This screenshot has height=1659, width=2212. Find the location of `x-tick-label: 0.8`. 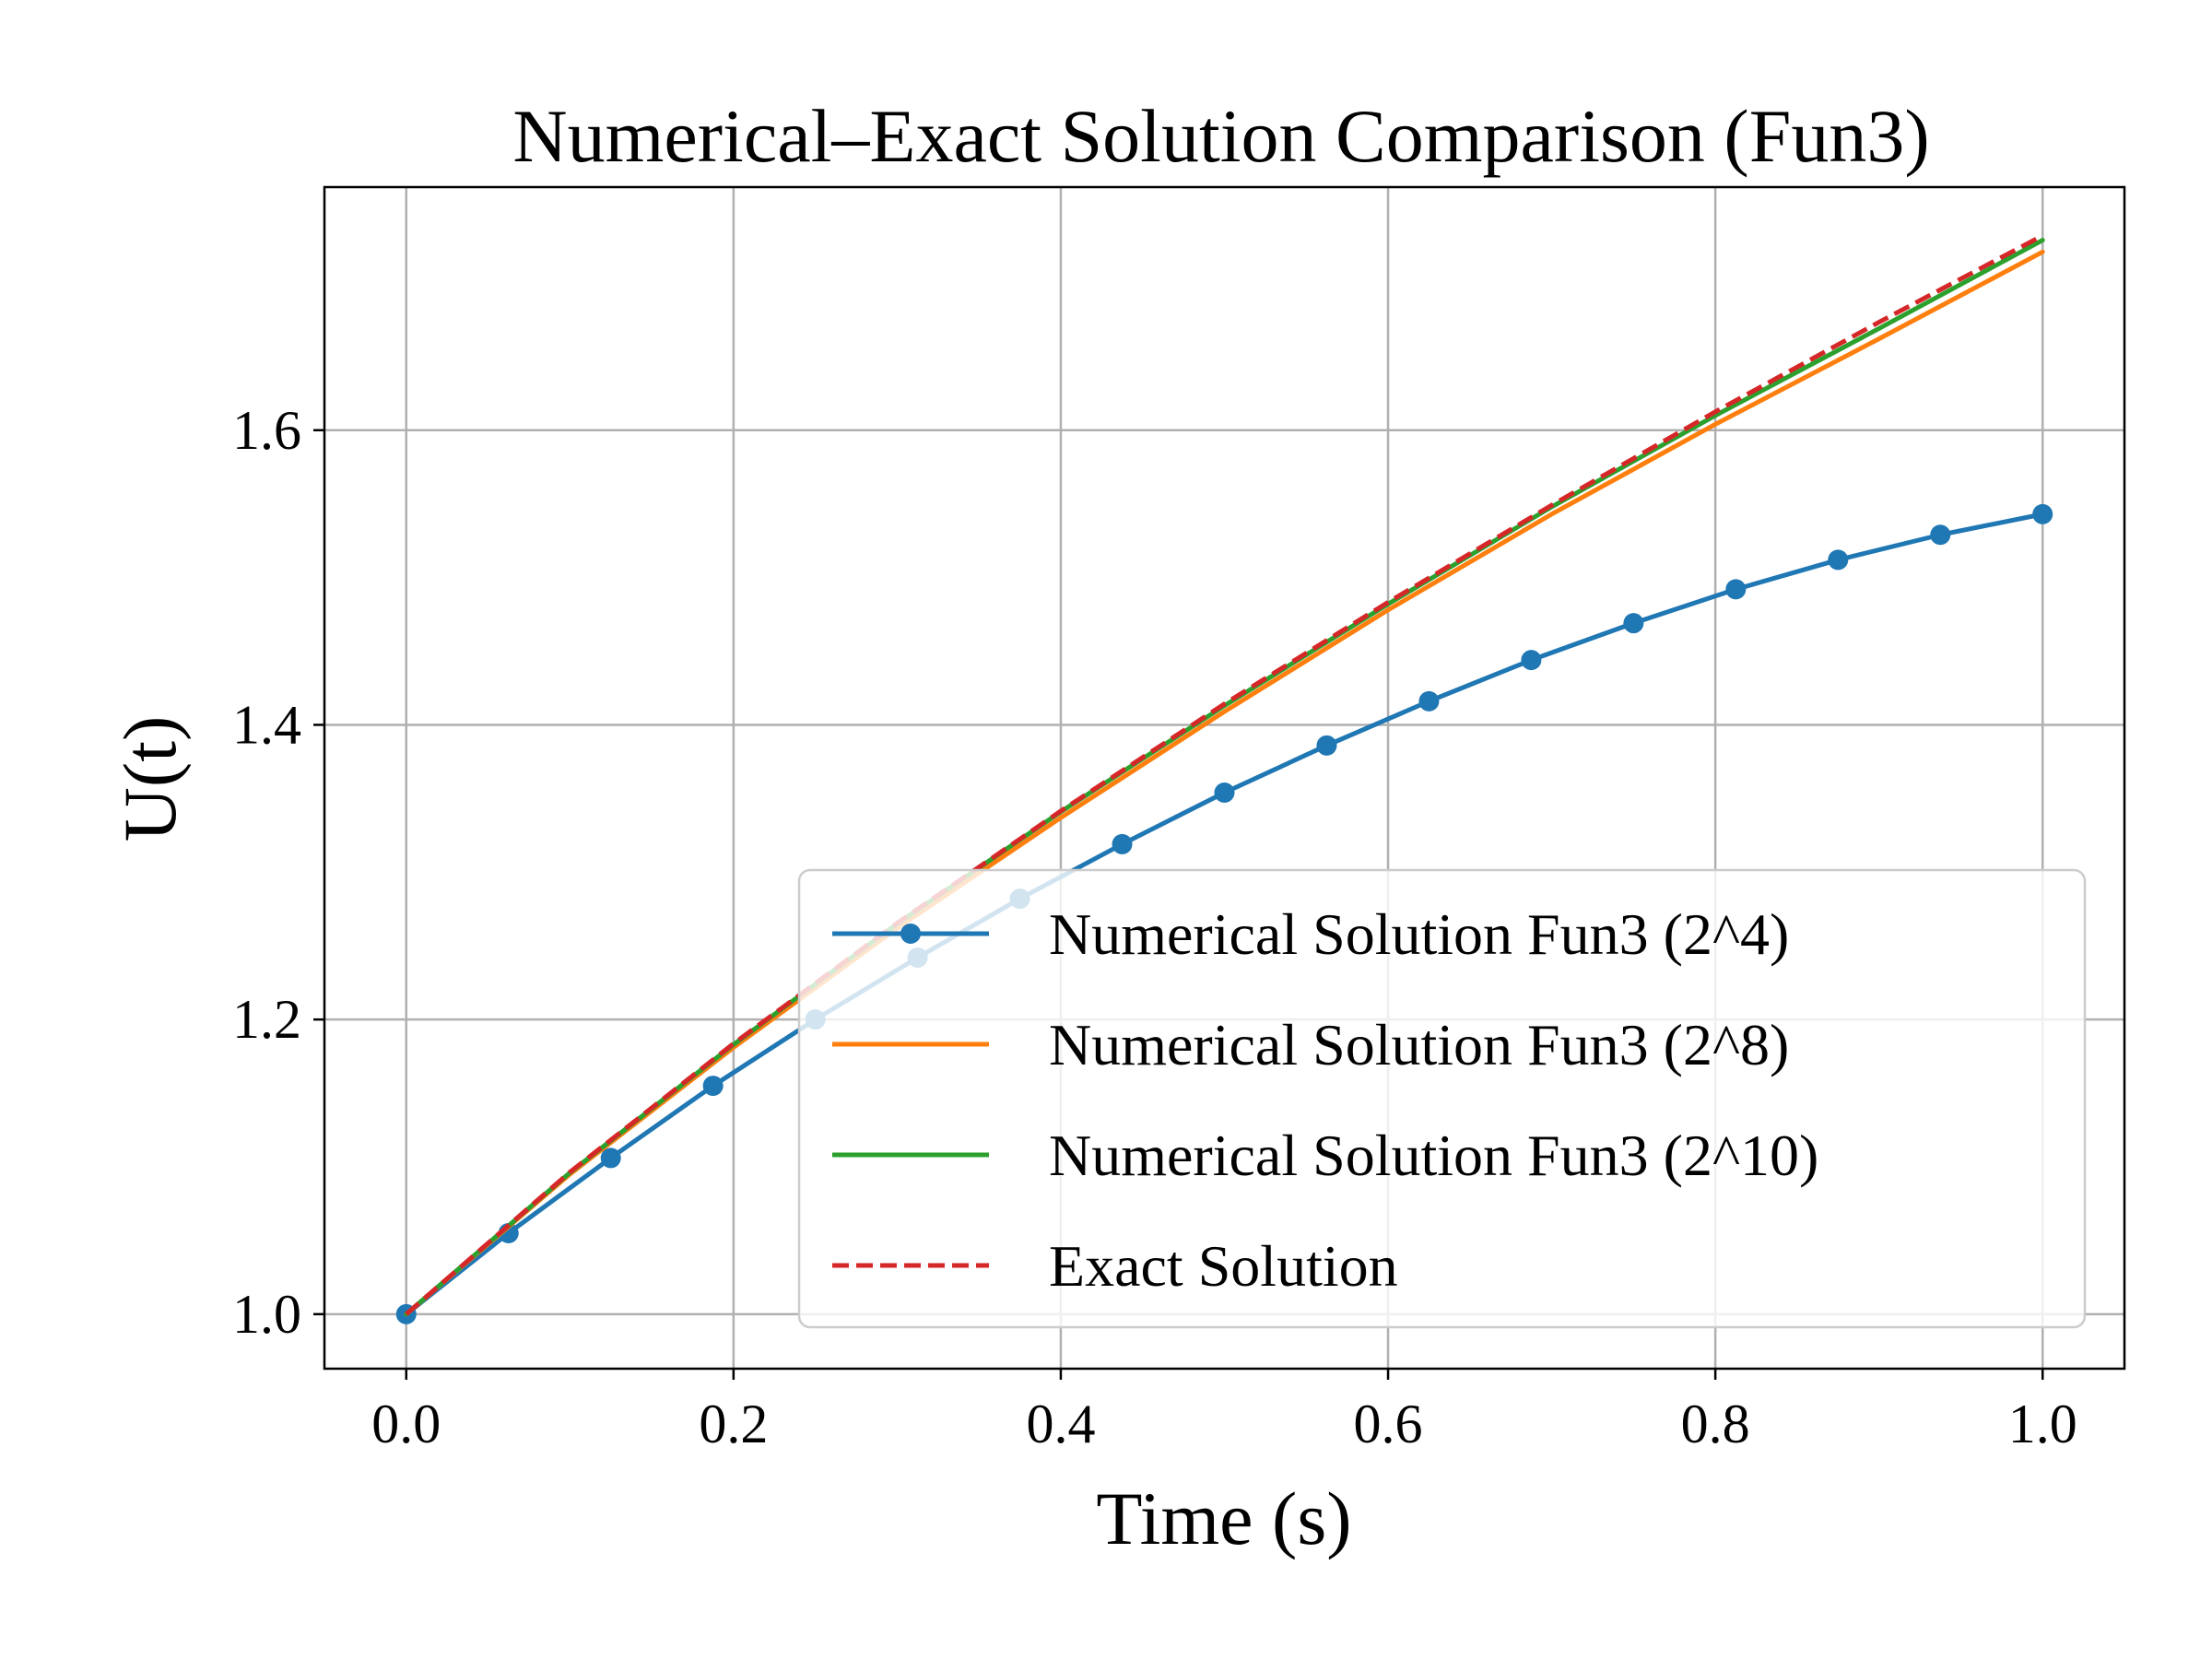

x-tick-label: 0.8 is located at coordinates (1715, 1424).